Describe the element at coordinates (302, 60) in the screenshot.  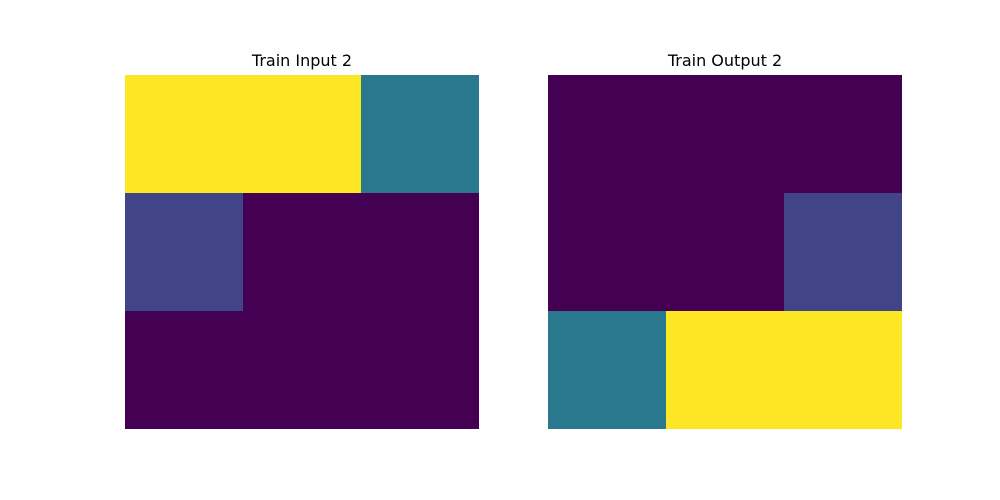
I see `train-input-title: Train Input 2` at that location.